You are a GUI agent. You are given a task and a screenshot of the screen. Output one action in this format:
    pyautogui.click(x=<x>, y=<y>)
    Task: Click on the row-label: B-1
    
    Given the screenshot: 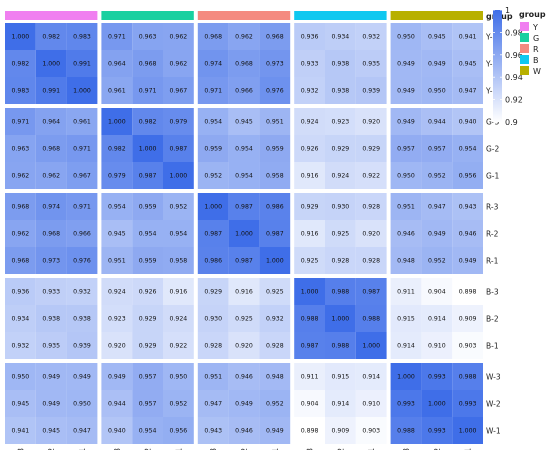 What is the action you would take?
    pyautogui.click(x=492, y=346)
    